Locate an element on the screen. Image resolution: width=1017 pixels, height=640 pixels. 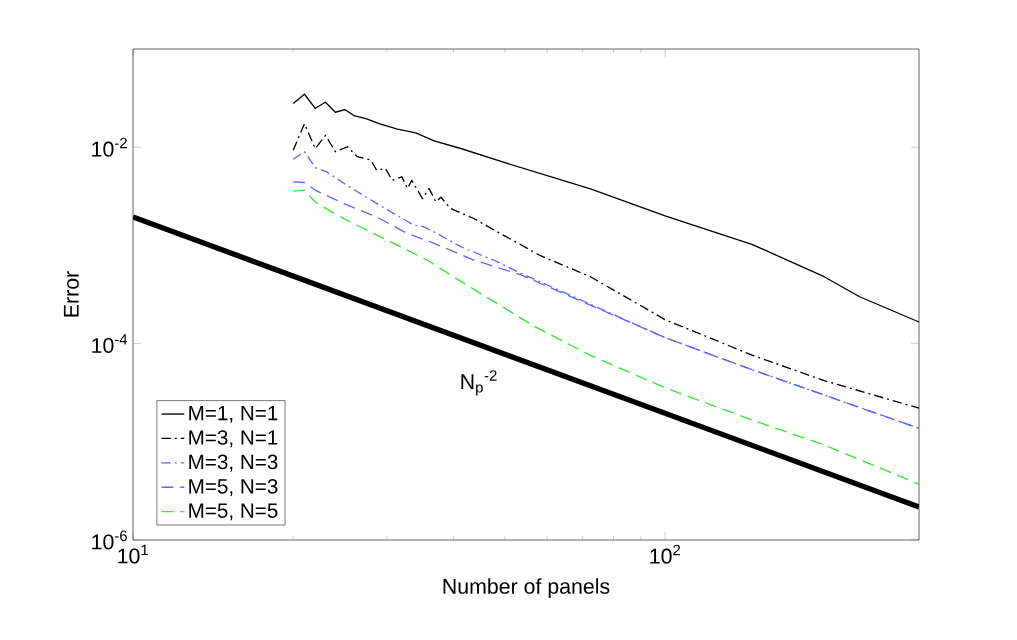
legend-label: M=5, N=5 is located at coordinates (233, 512).